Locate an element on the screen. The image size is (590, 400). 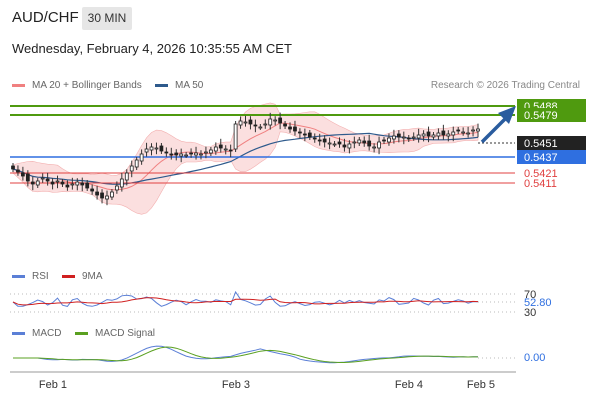
rsi-current-value: 52.80 is located at coordinates (538, 303).